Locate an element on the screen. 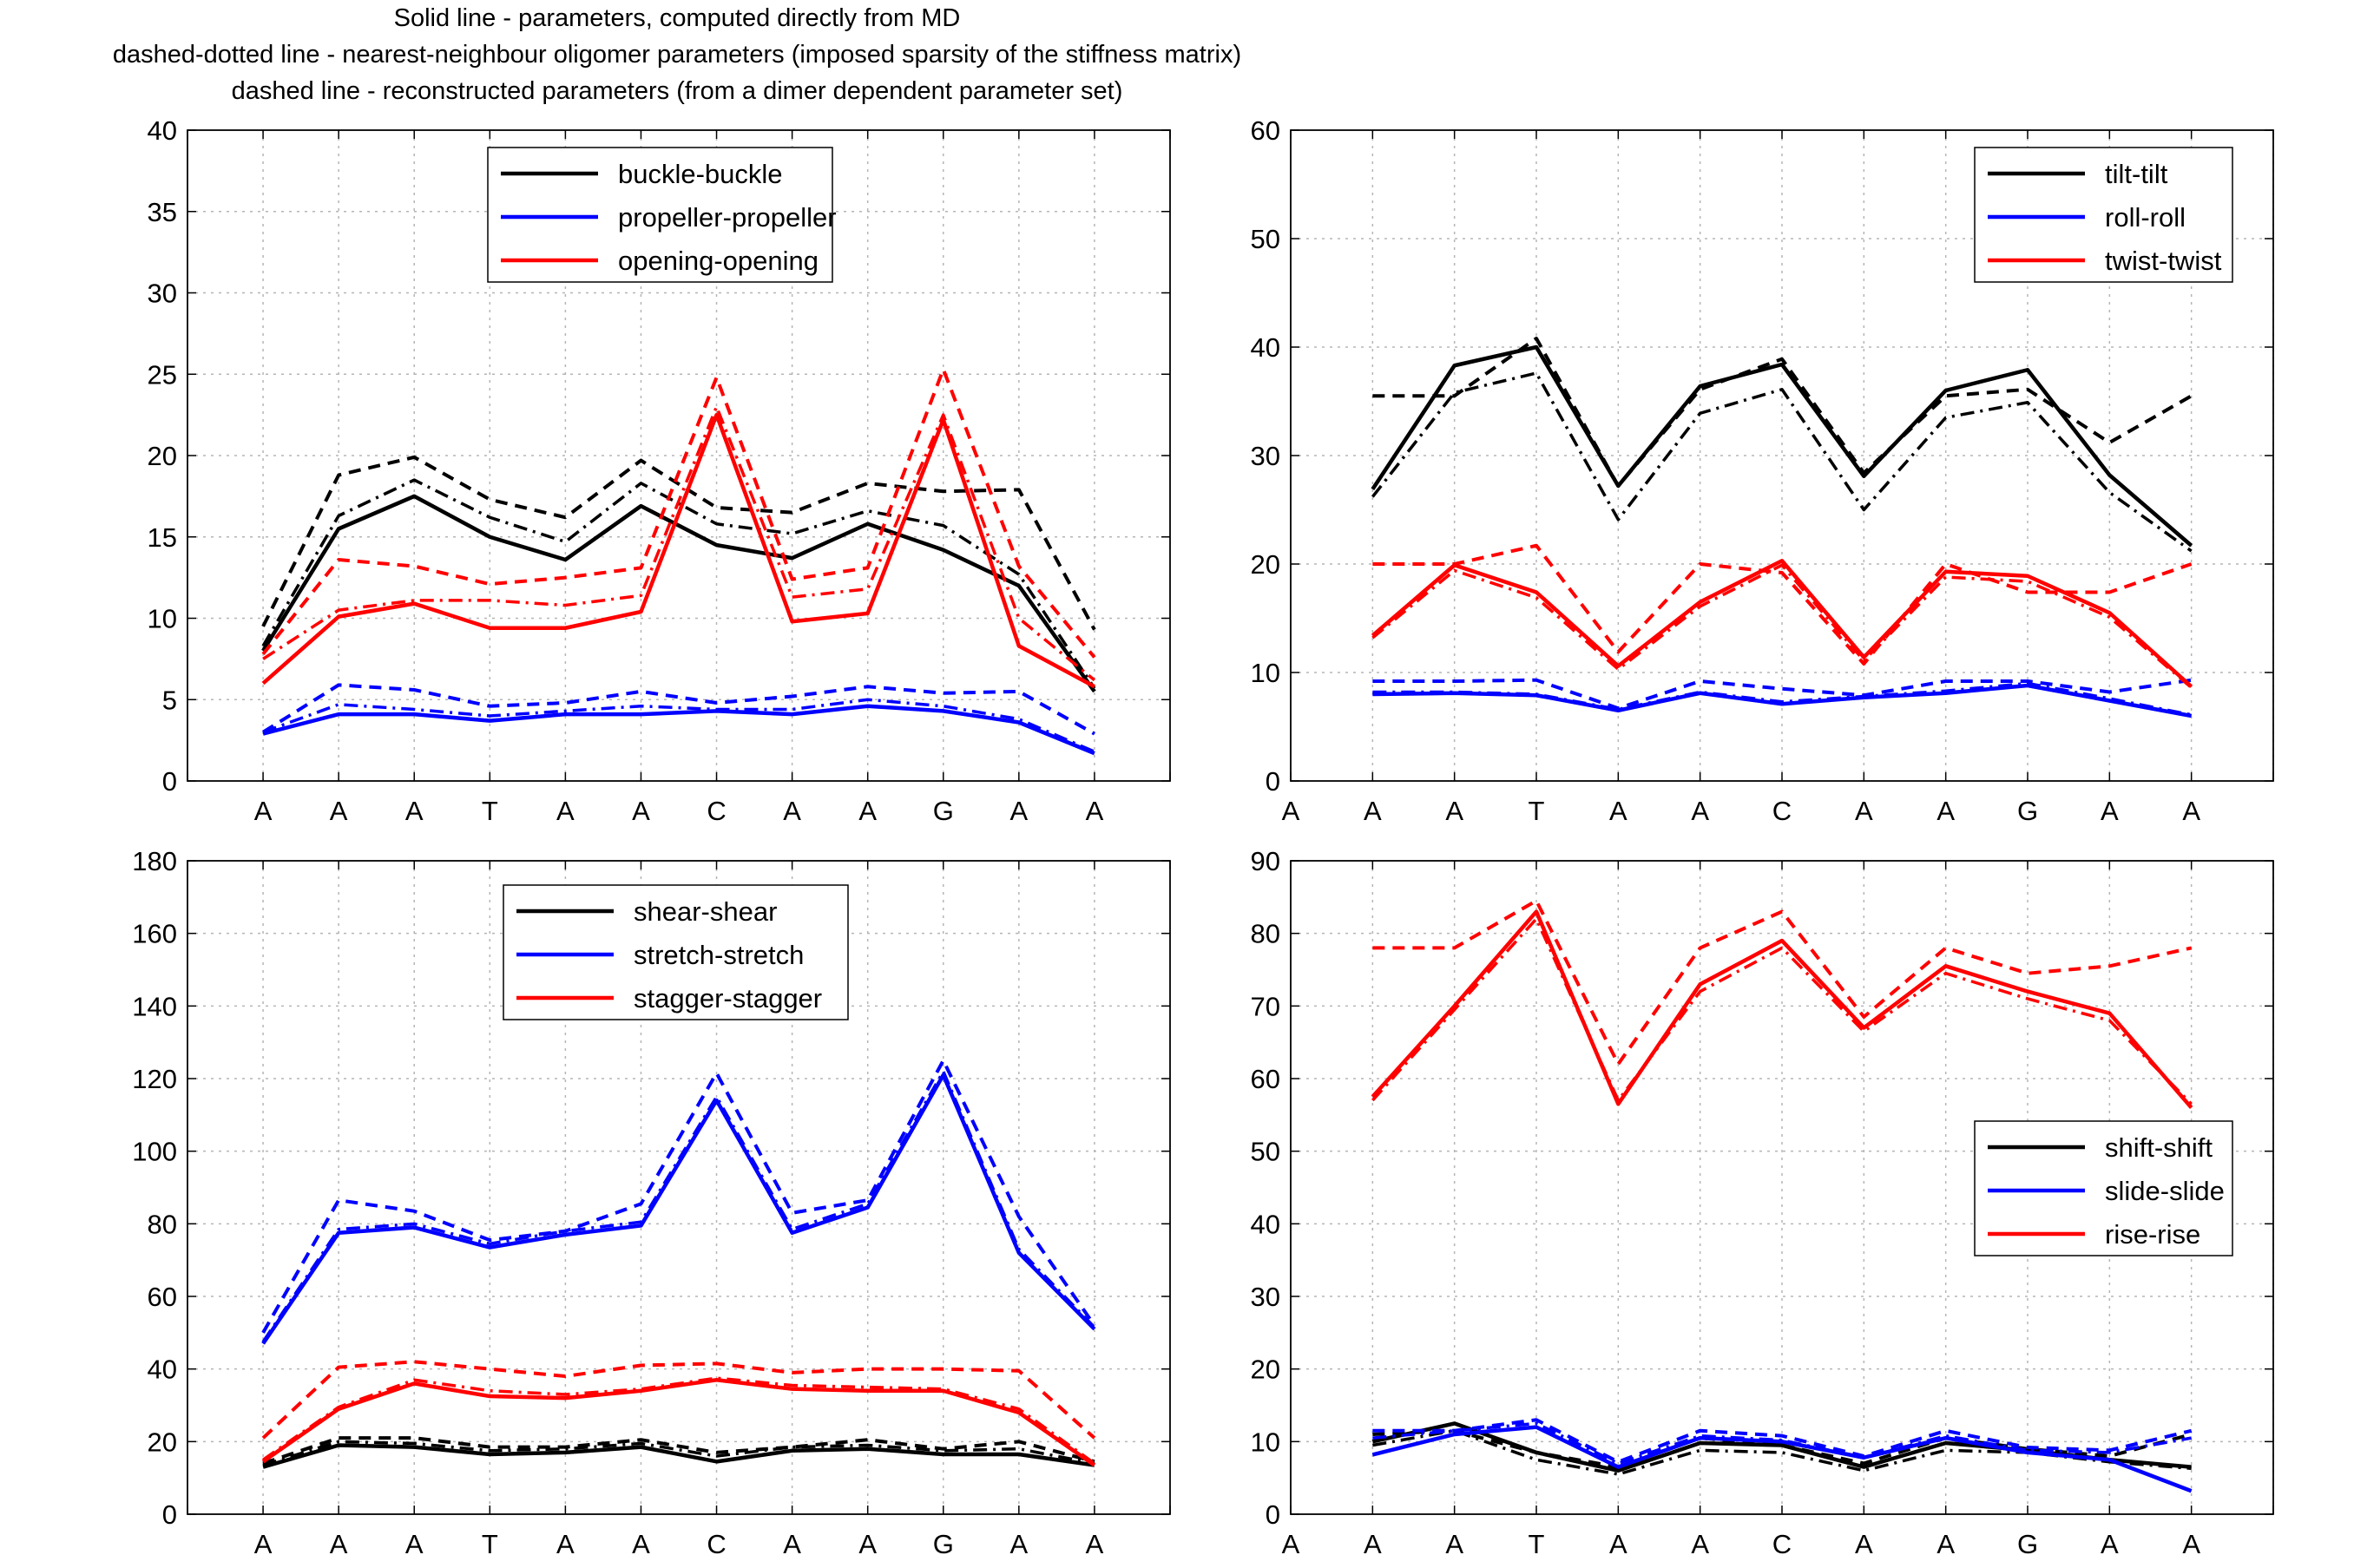 Image resolution: width=2354 pixels, height=1568 pixels. y-tick-label: 140 is located at coordinates (154, 1006).